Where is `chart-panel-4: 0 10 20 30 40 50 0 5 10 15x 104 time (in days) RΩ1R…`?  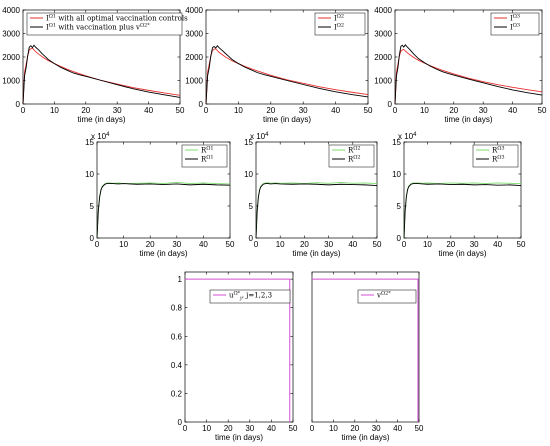
chart-panel-4: 0 10 20 30 40 50 0 5 10 15x 104 time (in days) RΩ1R… is located at coordinates (160, 195).